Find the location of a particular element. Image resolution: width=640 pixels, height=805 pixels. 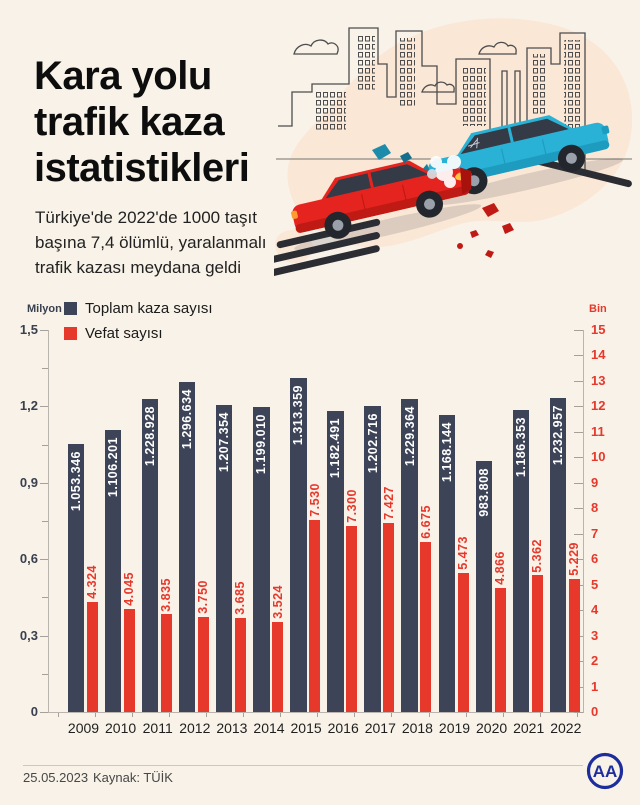

deaths-bar: 3.524 is located at coordinates (278, 648).